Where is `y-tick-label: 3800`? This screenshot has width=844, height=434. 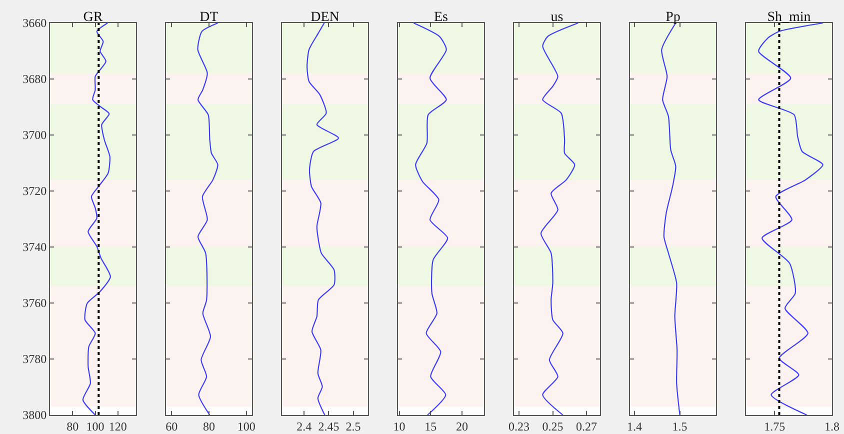 y-tick-label: 3800 is located at coordinates (34, 415).